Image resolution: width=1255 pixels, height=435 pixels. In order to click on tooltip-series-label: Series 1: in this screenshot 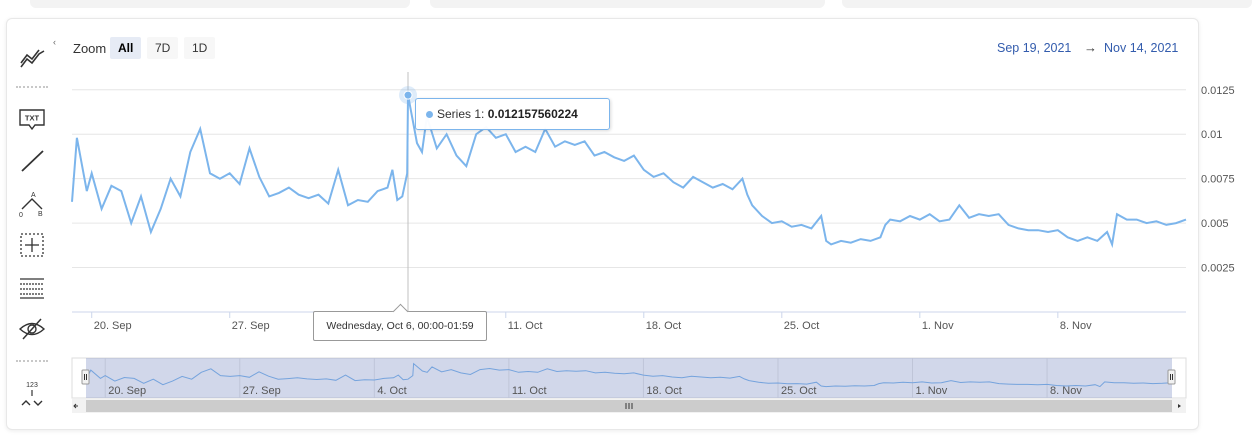, I will do `click(462, 114)`.